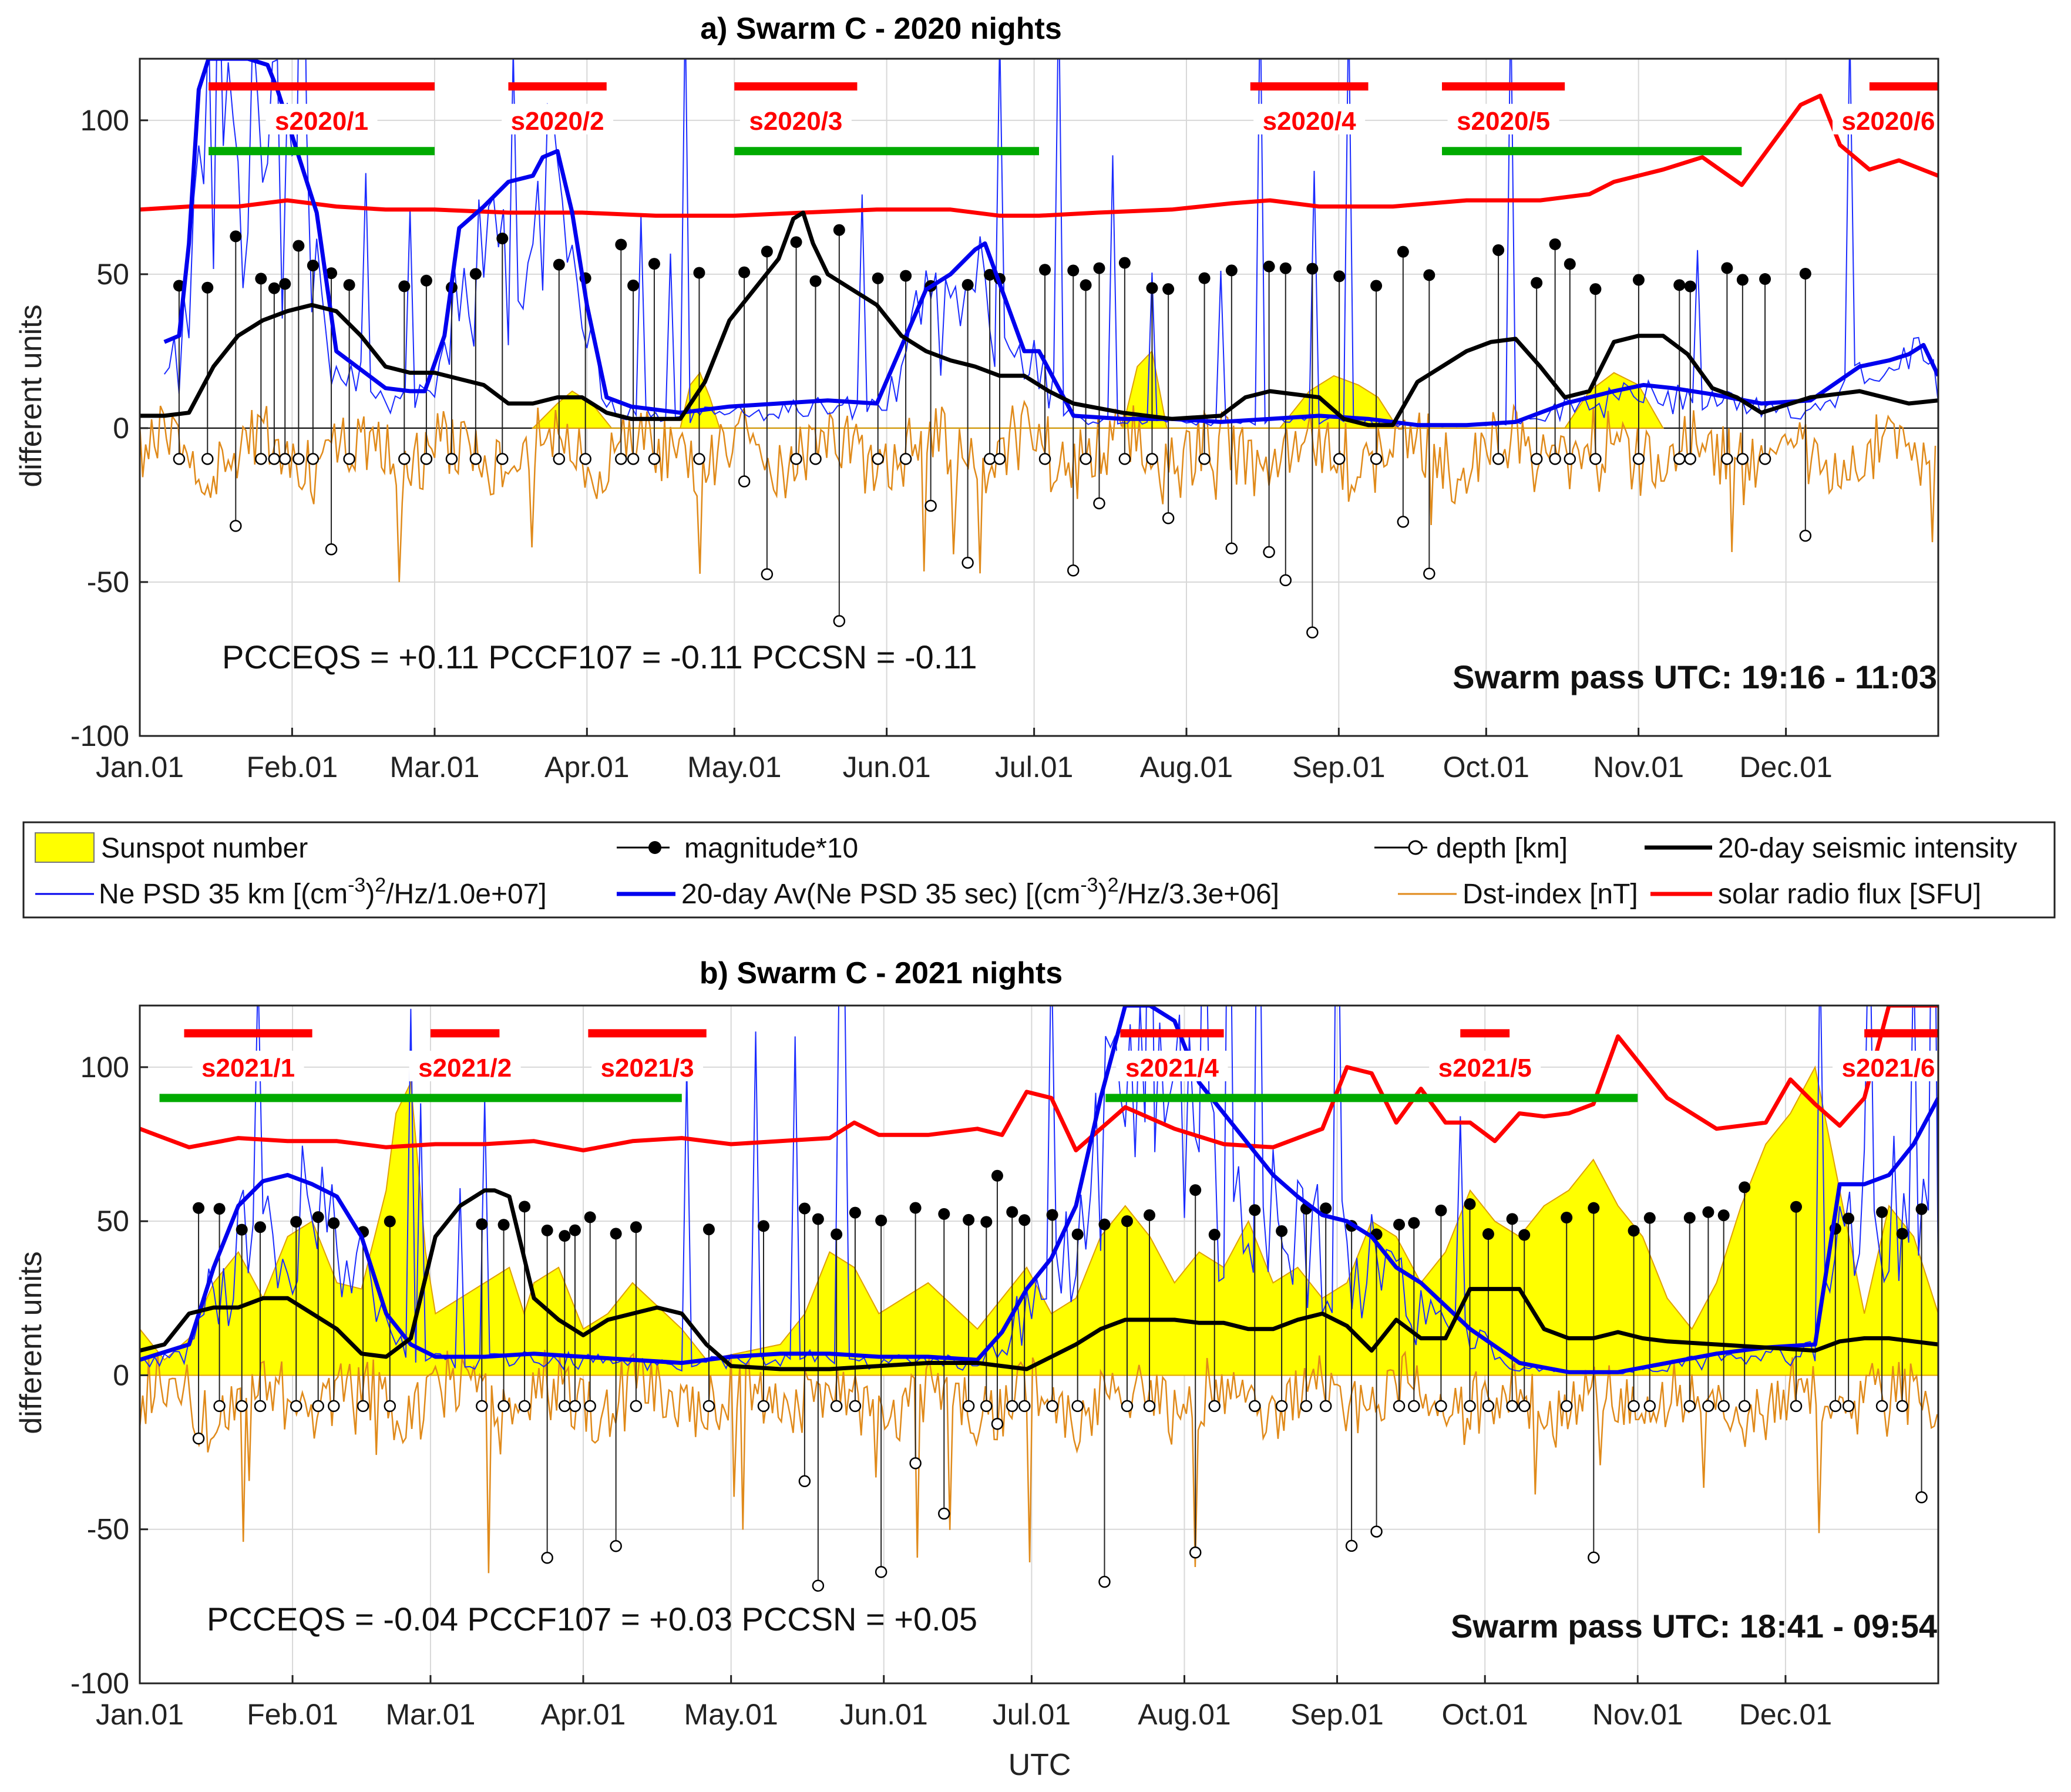  What do you see at coordinates (1504, 121) in the screenshot?
I see `segment-label-a-4: s2020/5` at bounding box center [1504, 121].